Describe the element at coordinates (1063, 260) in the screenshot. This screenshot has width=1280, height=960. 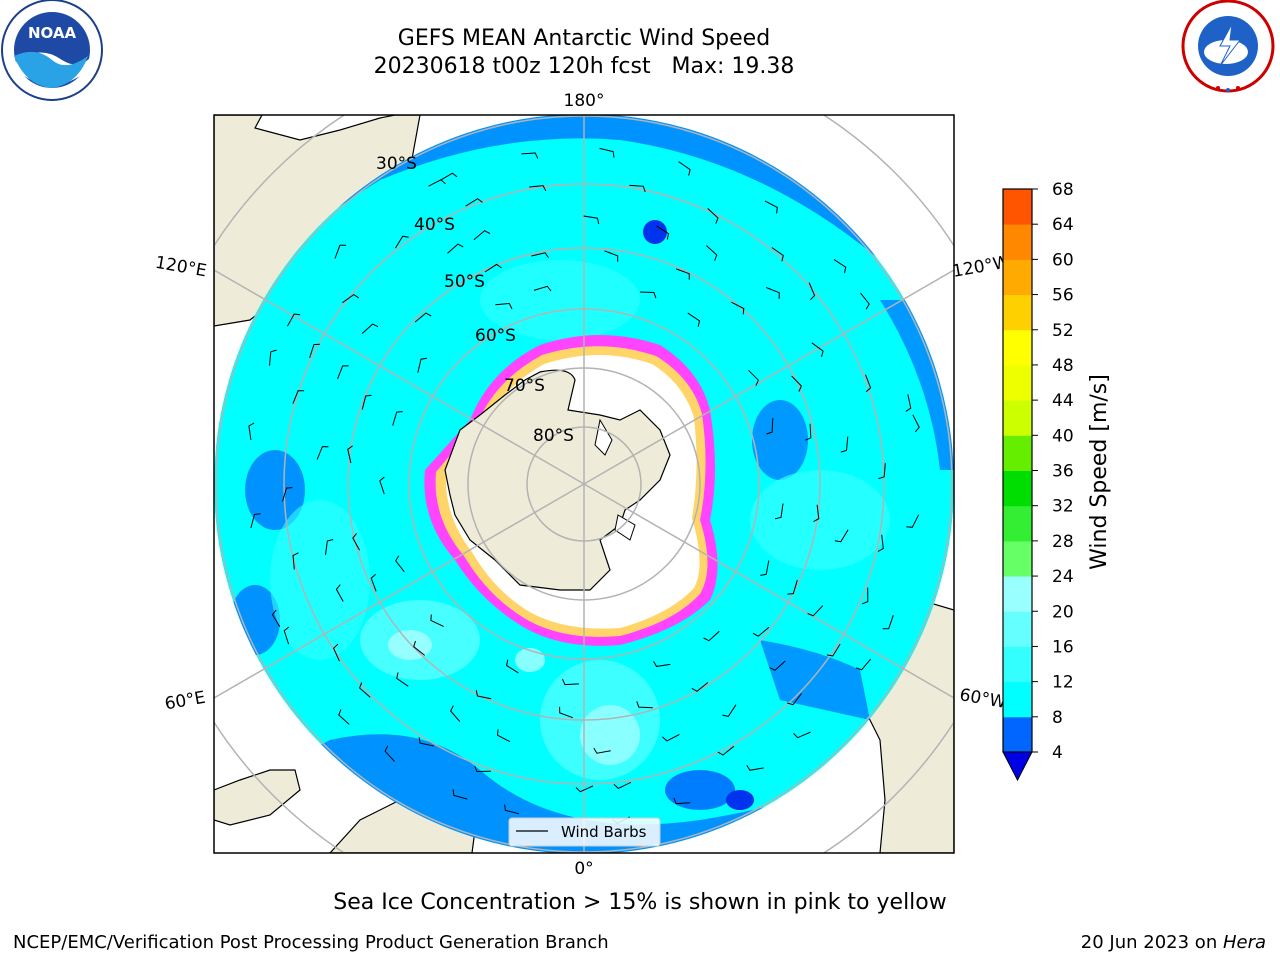
I see `colorbar-tick-label: 60` at that location.